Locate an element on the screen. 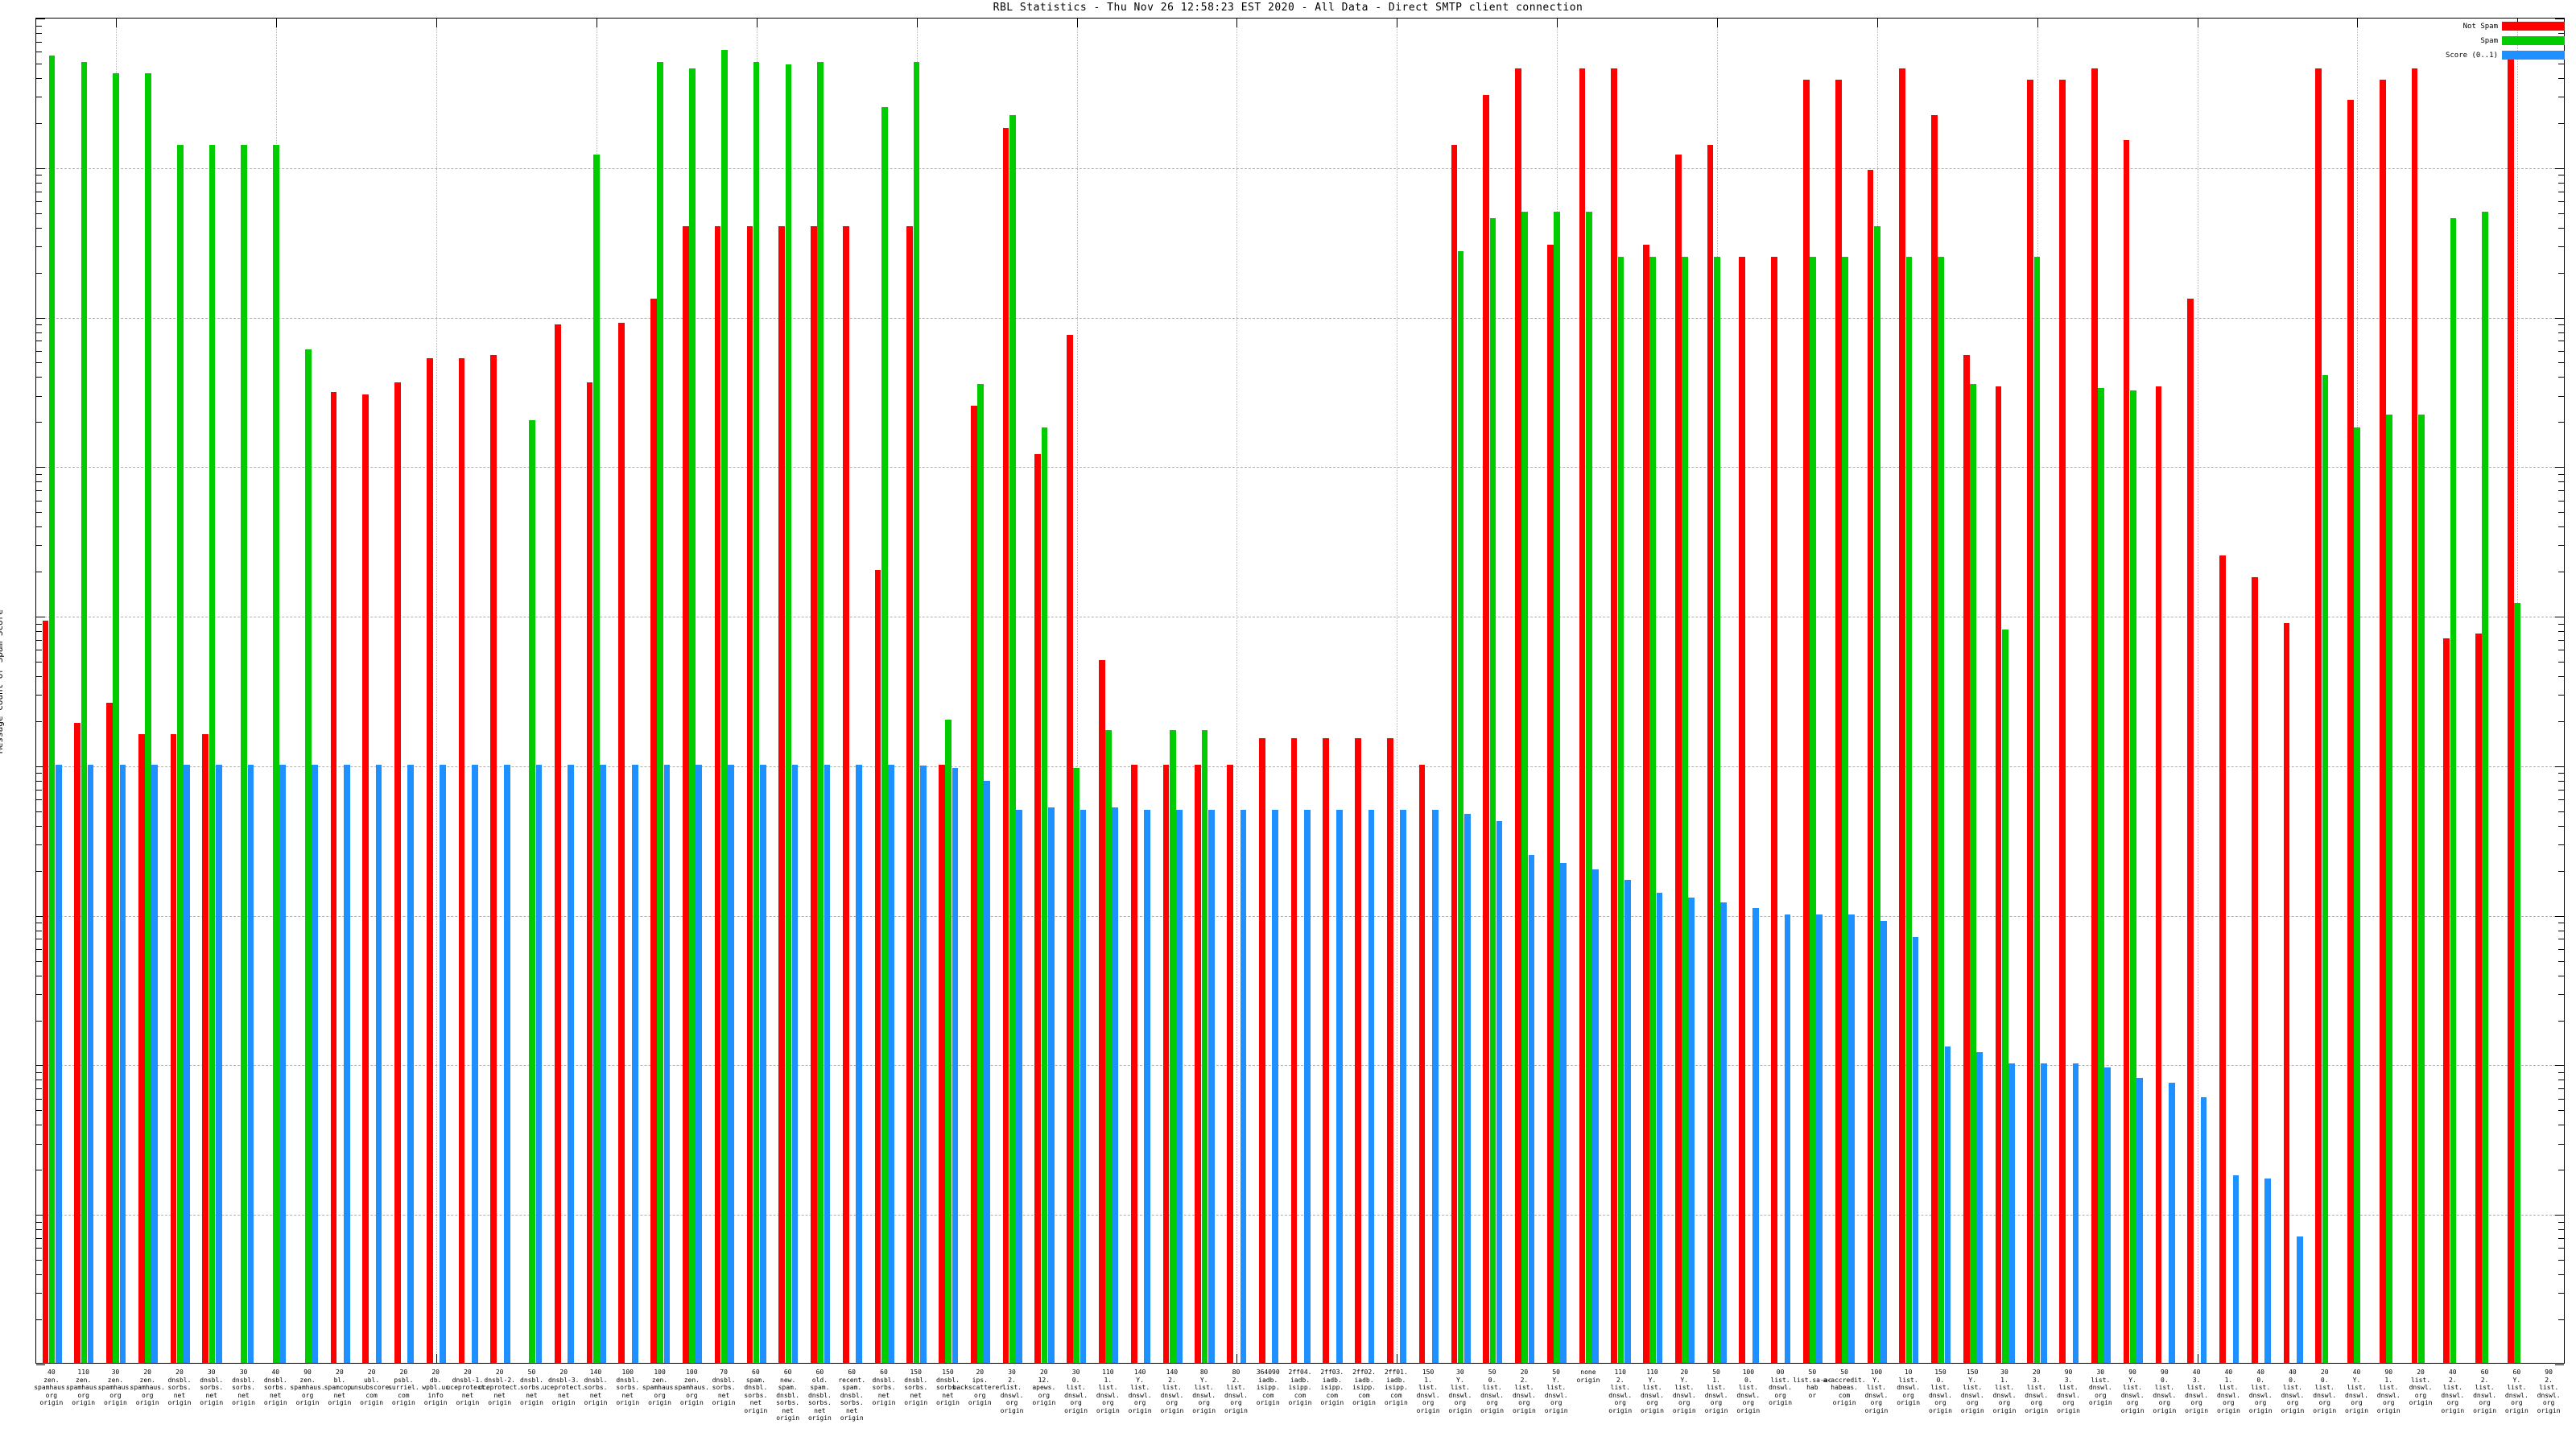  x-axis-label-line: 2. is located at coordinates (2549, 1380).